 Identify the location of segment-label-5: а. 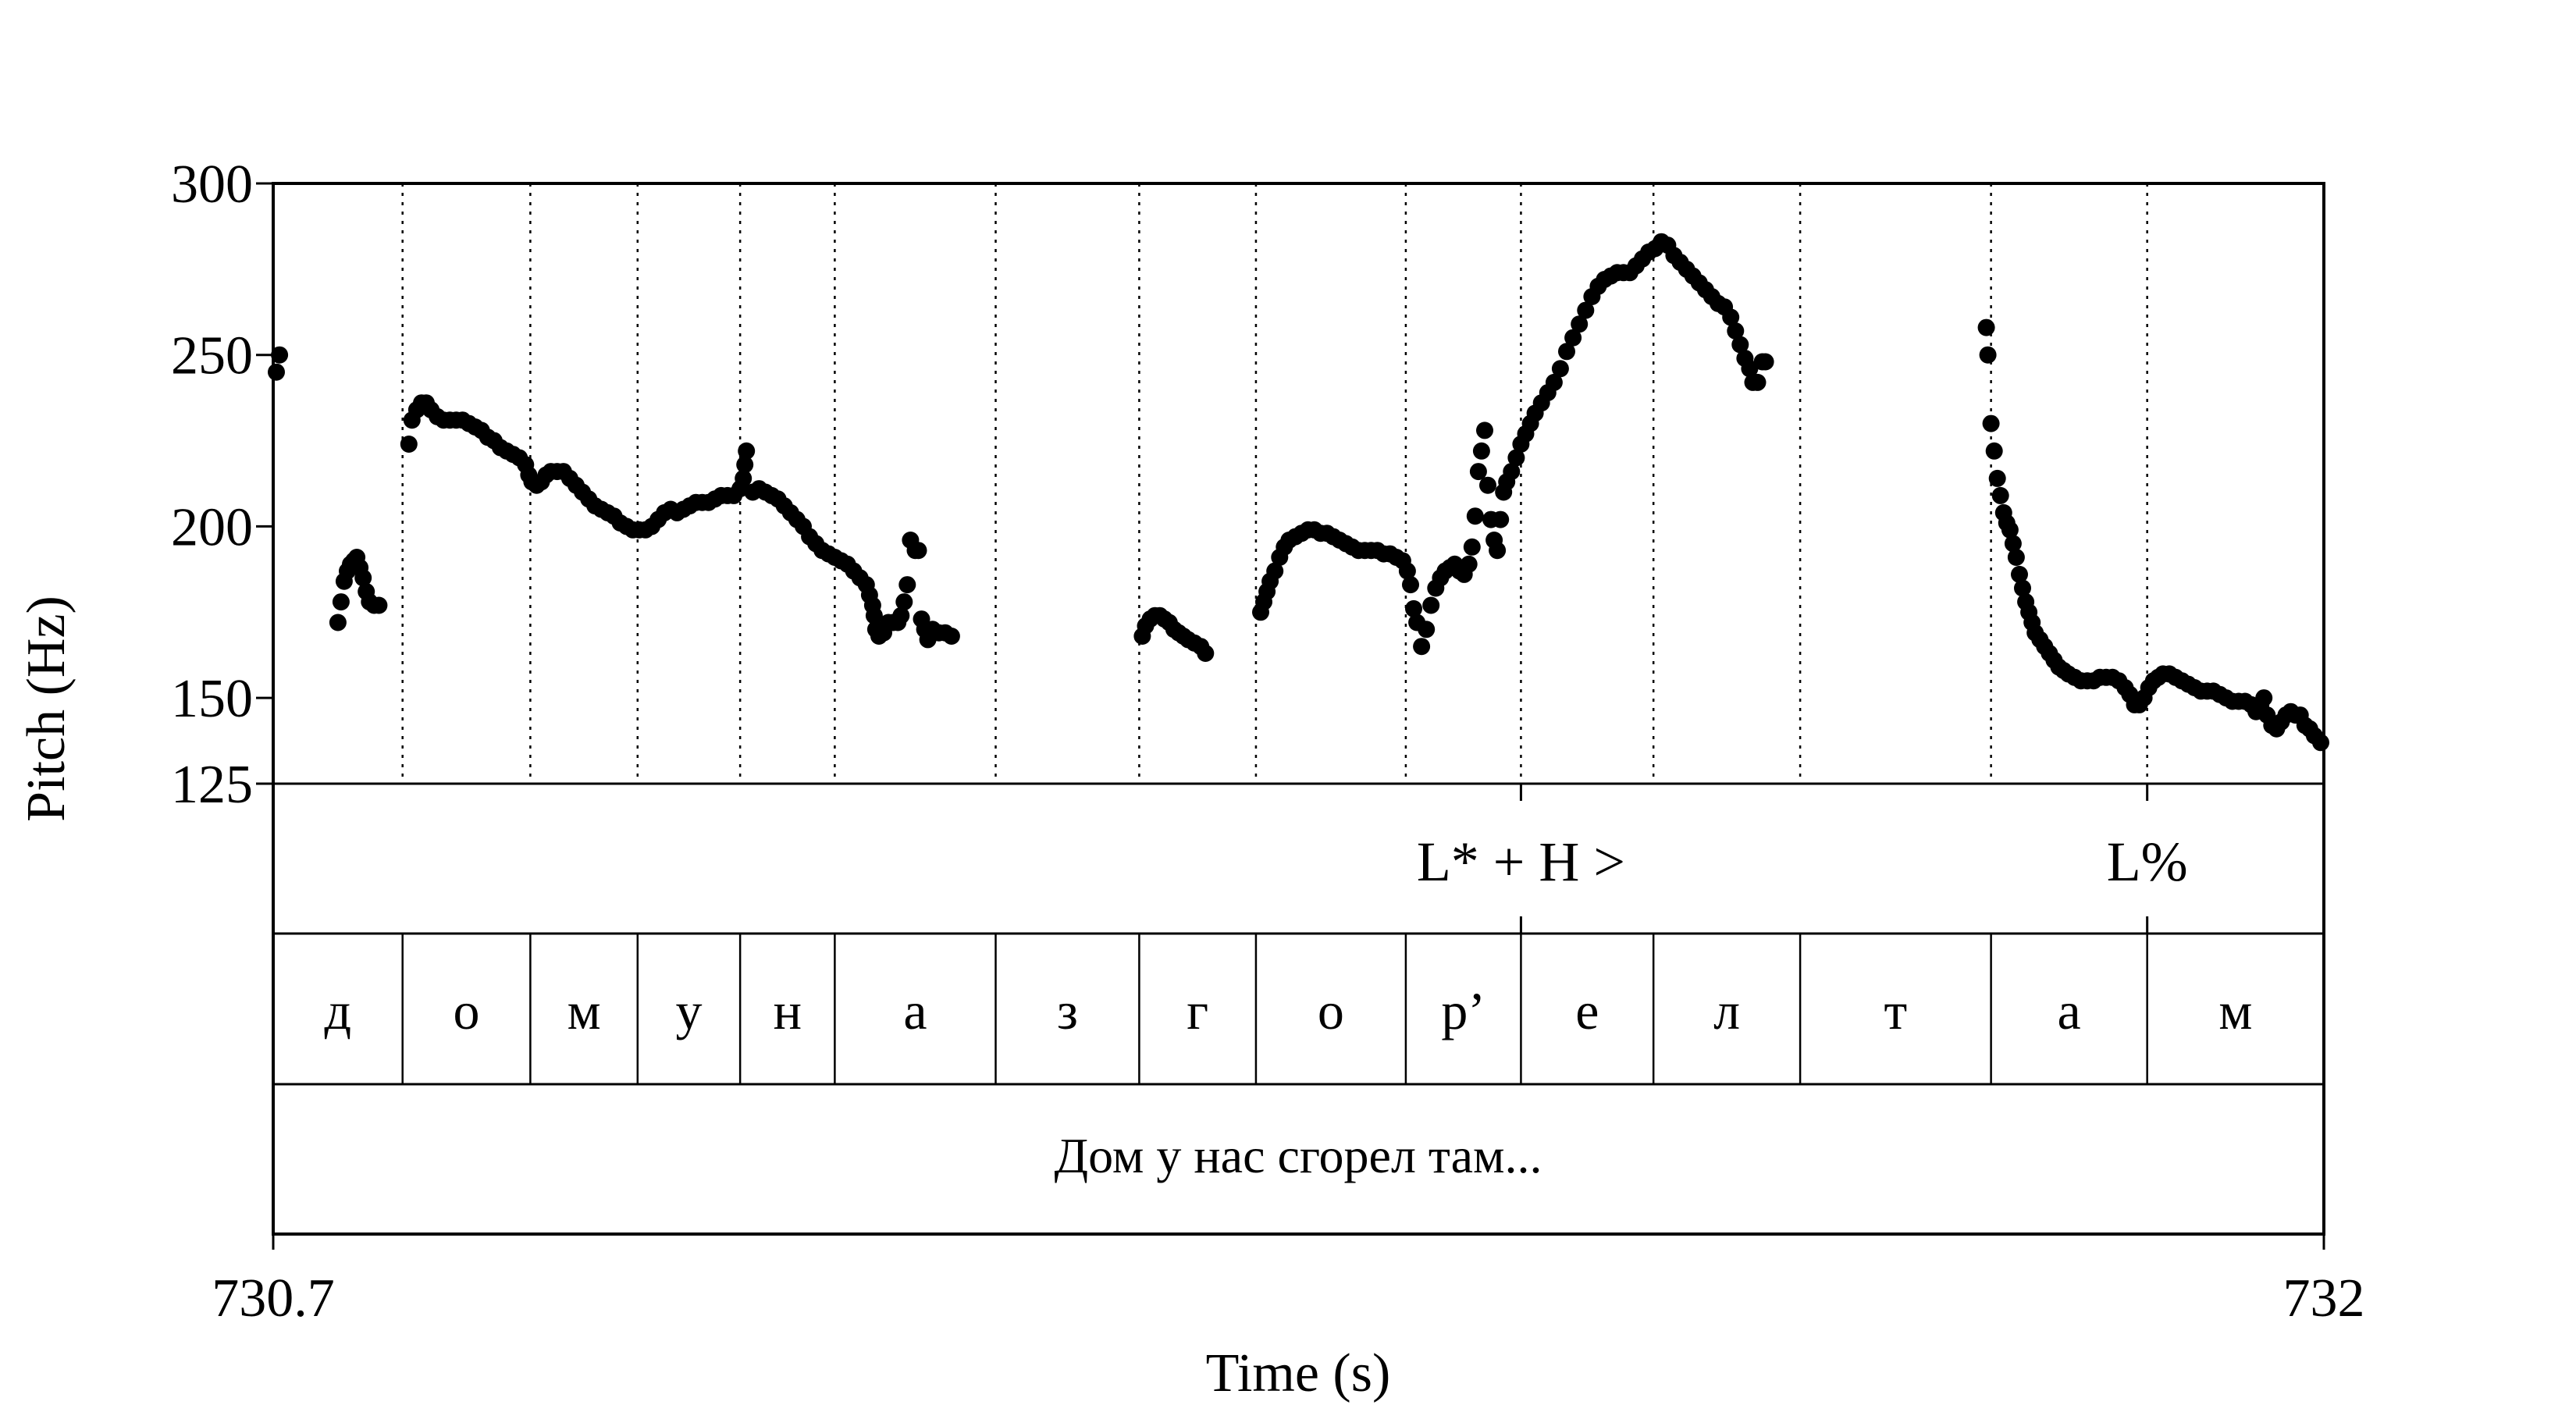
(915, 1011).